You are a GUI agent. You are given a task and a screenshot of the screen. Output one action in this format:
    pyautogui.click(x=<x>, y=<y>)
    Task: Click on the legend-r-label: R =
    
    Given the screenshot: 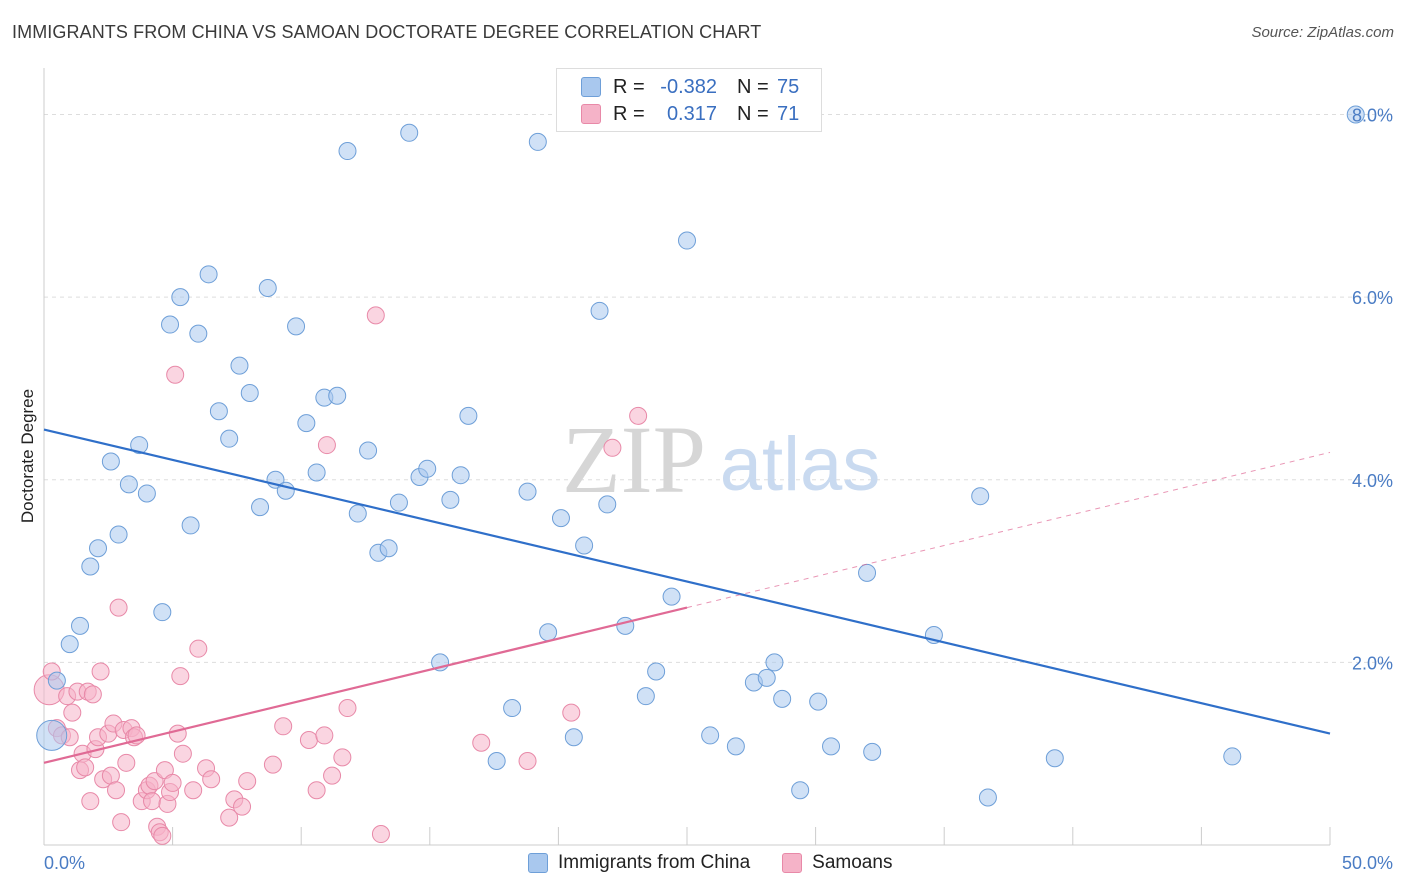 What is the action you would take?
    pyautogui.click(x=629, y=86)
    